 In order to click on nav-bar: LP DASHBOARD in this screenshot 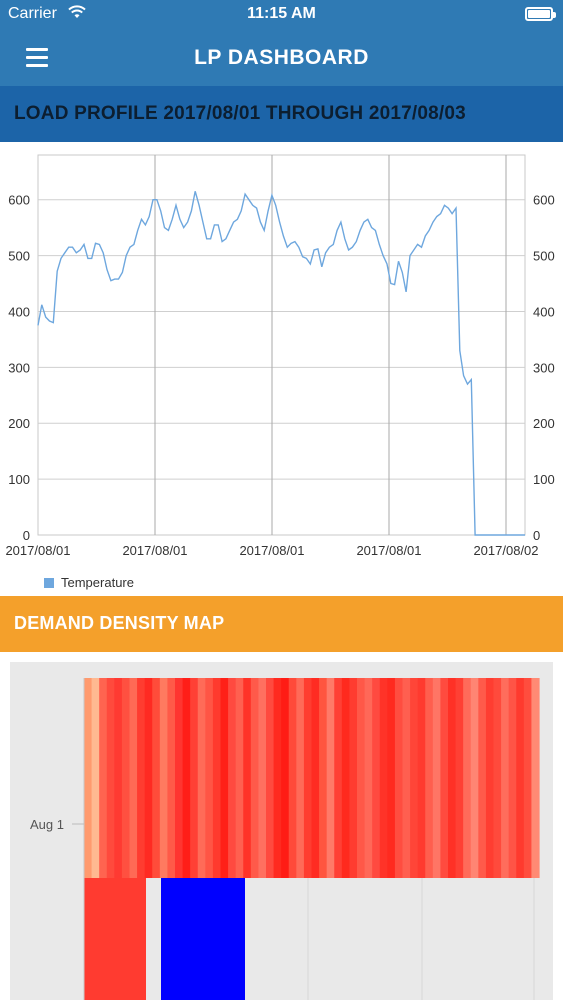, I will do `click(281, 58)`.